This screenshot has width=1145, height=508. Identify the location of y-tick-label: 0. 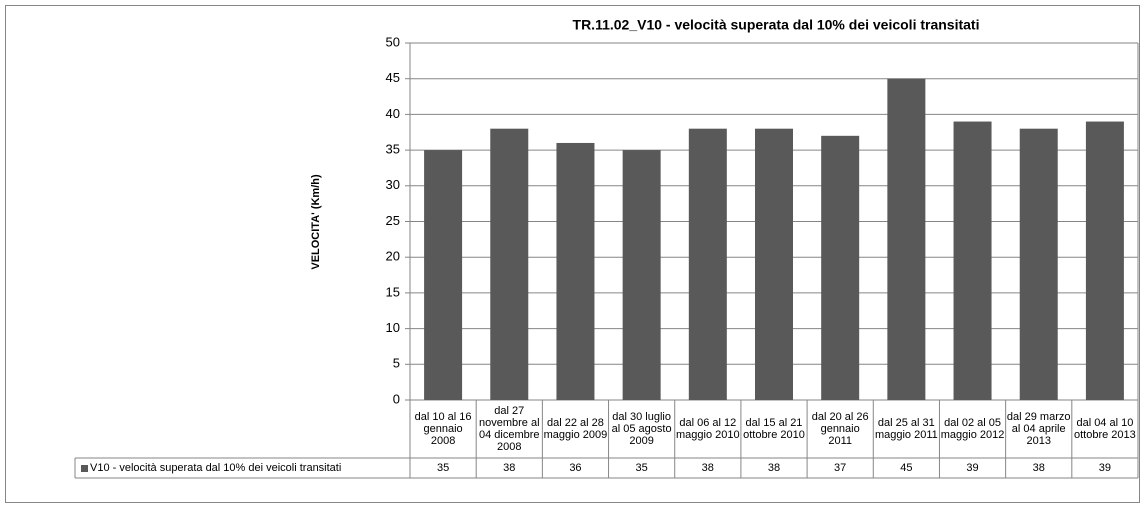
(396, 398).